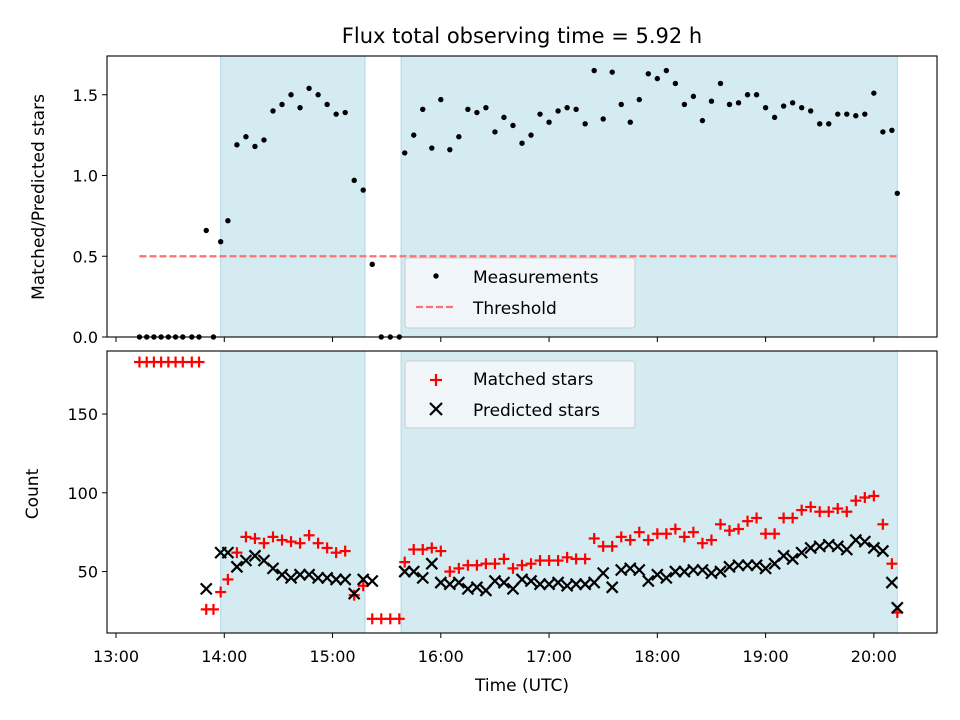 The height and width of the screenshot is (720, 960). What do you see at coordinates (88, 572) in the screenshot?
I see `bottom-y-tick-label: 50` at bounding box center [88, 572].